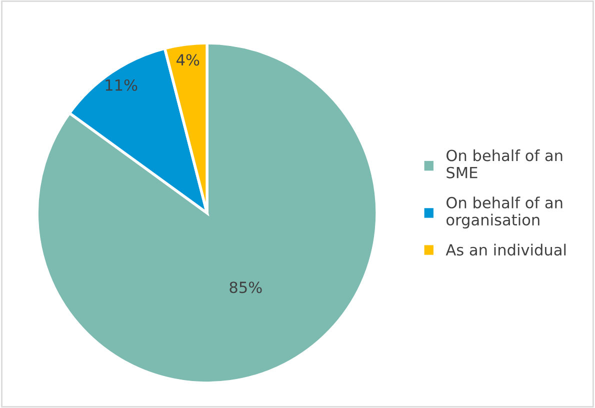 This screenshot has height=408, width=595. I want to click on data-label: 4%, so click(188, 60).